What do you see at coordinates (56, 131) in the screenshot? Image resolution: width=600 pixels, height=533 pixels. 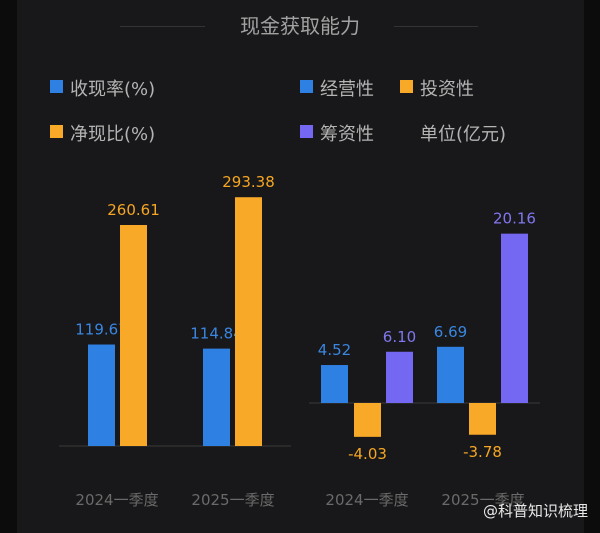 I see `legend-swatch-net-cash-ratio` at bounding box center [56, 131].